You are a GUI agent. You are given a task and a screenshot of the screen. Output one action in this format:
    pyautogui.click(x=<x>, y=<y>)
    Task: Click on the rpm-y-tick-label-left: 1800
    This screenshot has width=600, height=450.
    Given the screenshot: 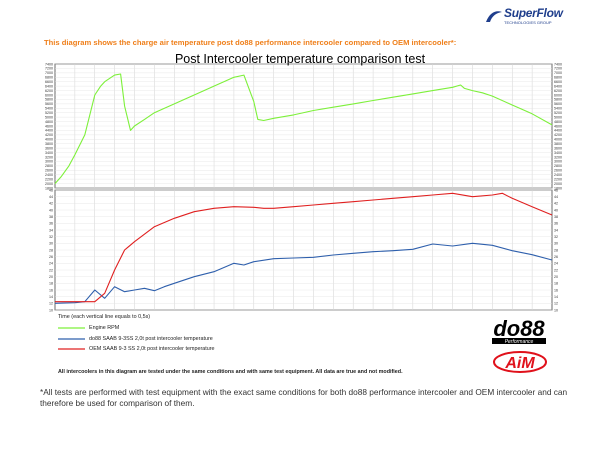 What is the action you would take?
    pyautogui.click(x=49, y=188)
    